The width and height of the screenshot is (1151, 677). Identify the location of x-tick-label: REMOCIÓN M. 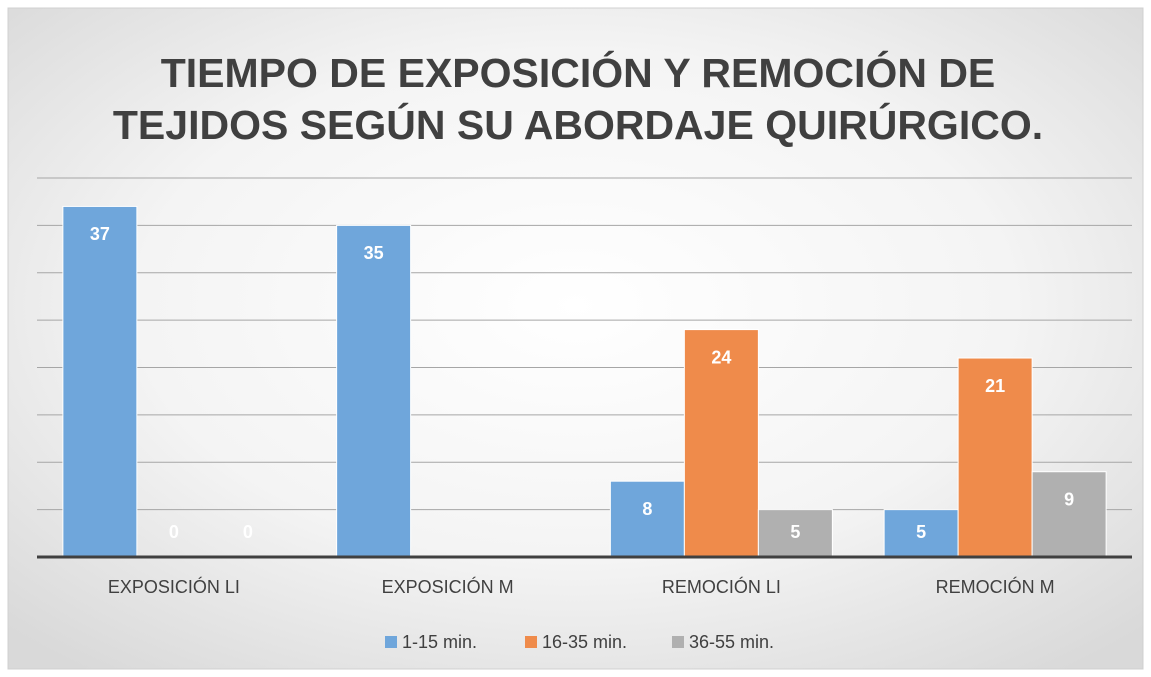
(995, 586).